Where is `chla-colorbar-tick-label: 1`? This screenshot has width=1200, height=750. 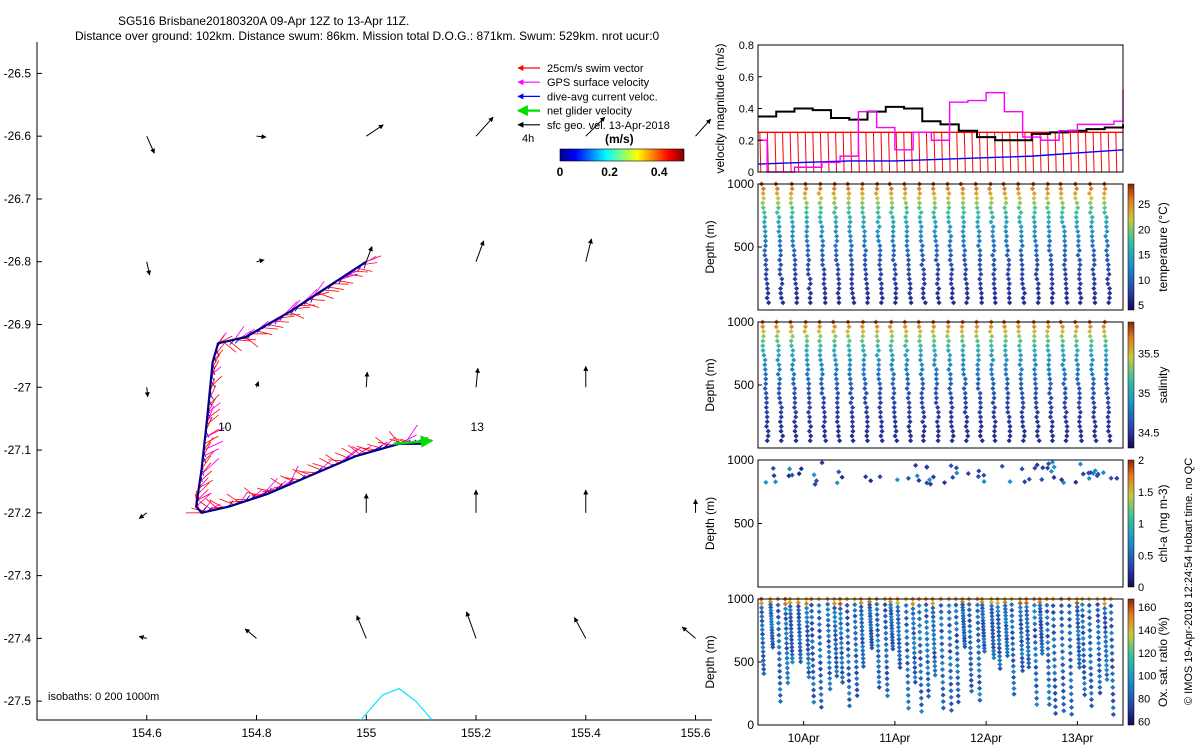 chla-colorbar-tick-label: 1 is located at coordinates (1141, 525).